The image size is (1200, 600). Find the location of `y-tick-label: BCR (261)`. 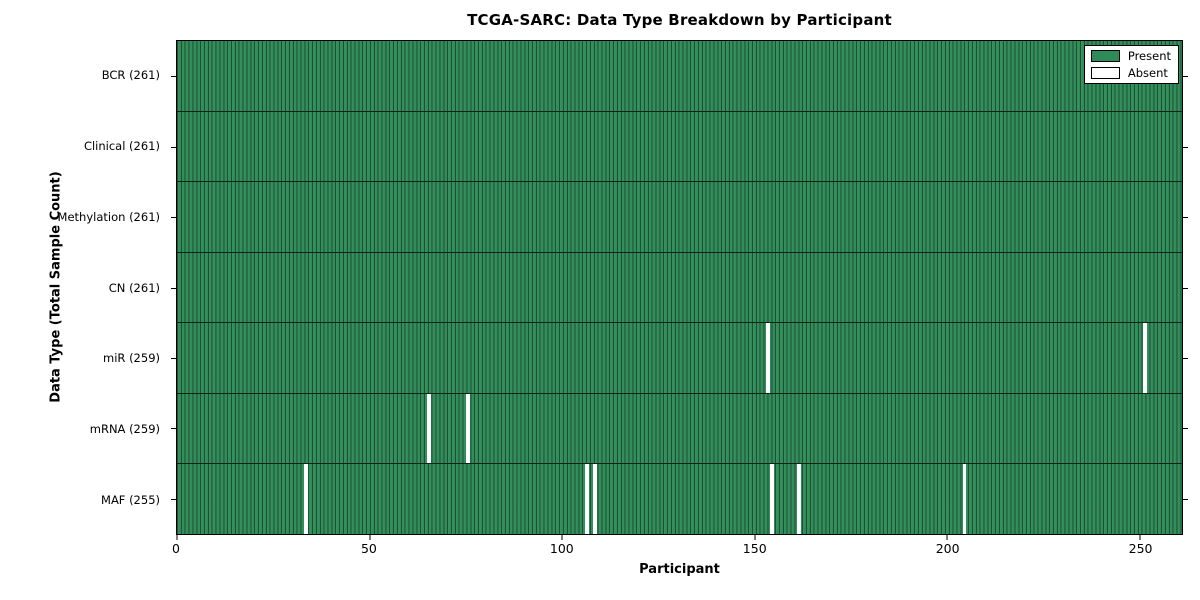

y-tick-label: BCR (261) is located at coordinates (130, 75).